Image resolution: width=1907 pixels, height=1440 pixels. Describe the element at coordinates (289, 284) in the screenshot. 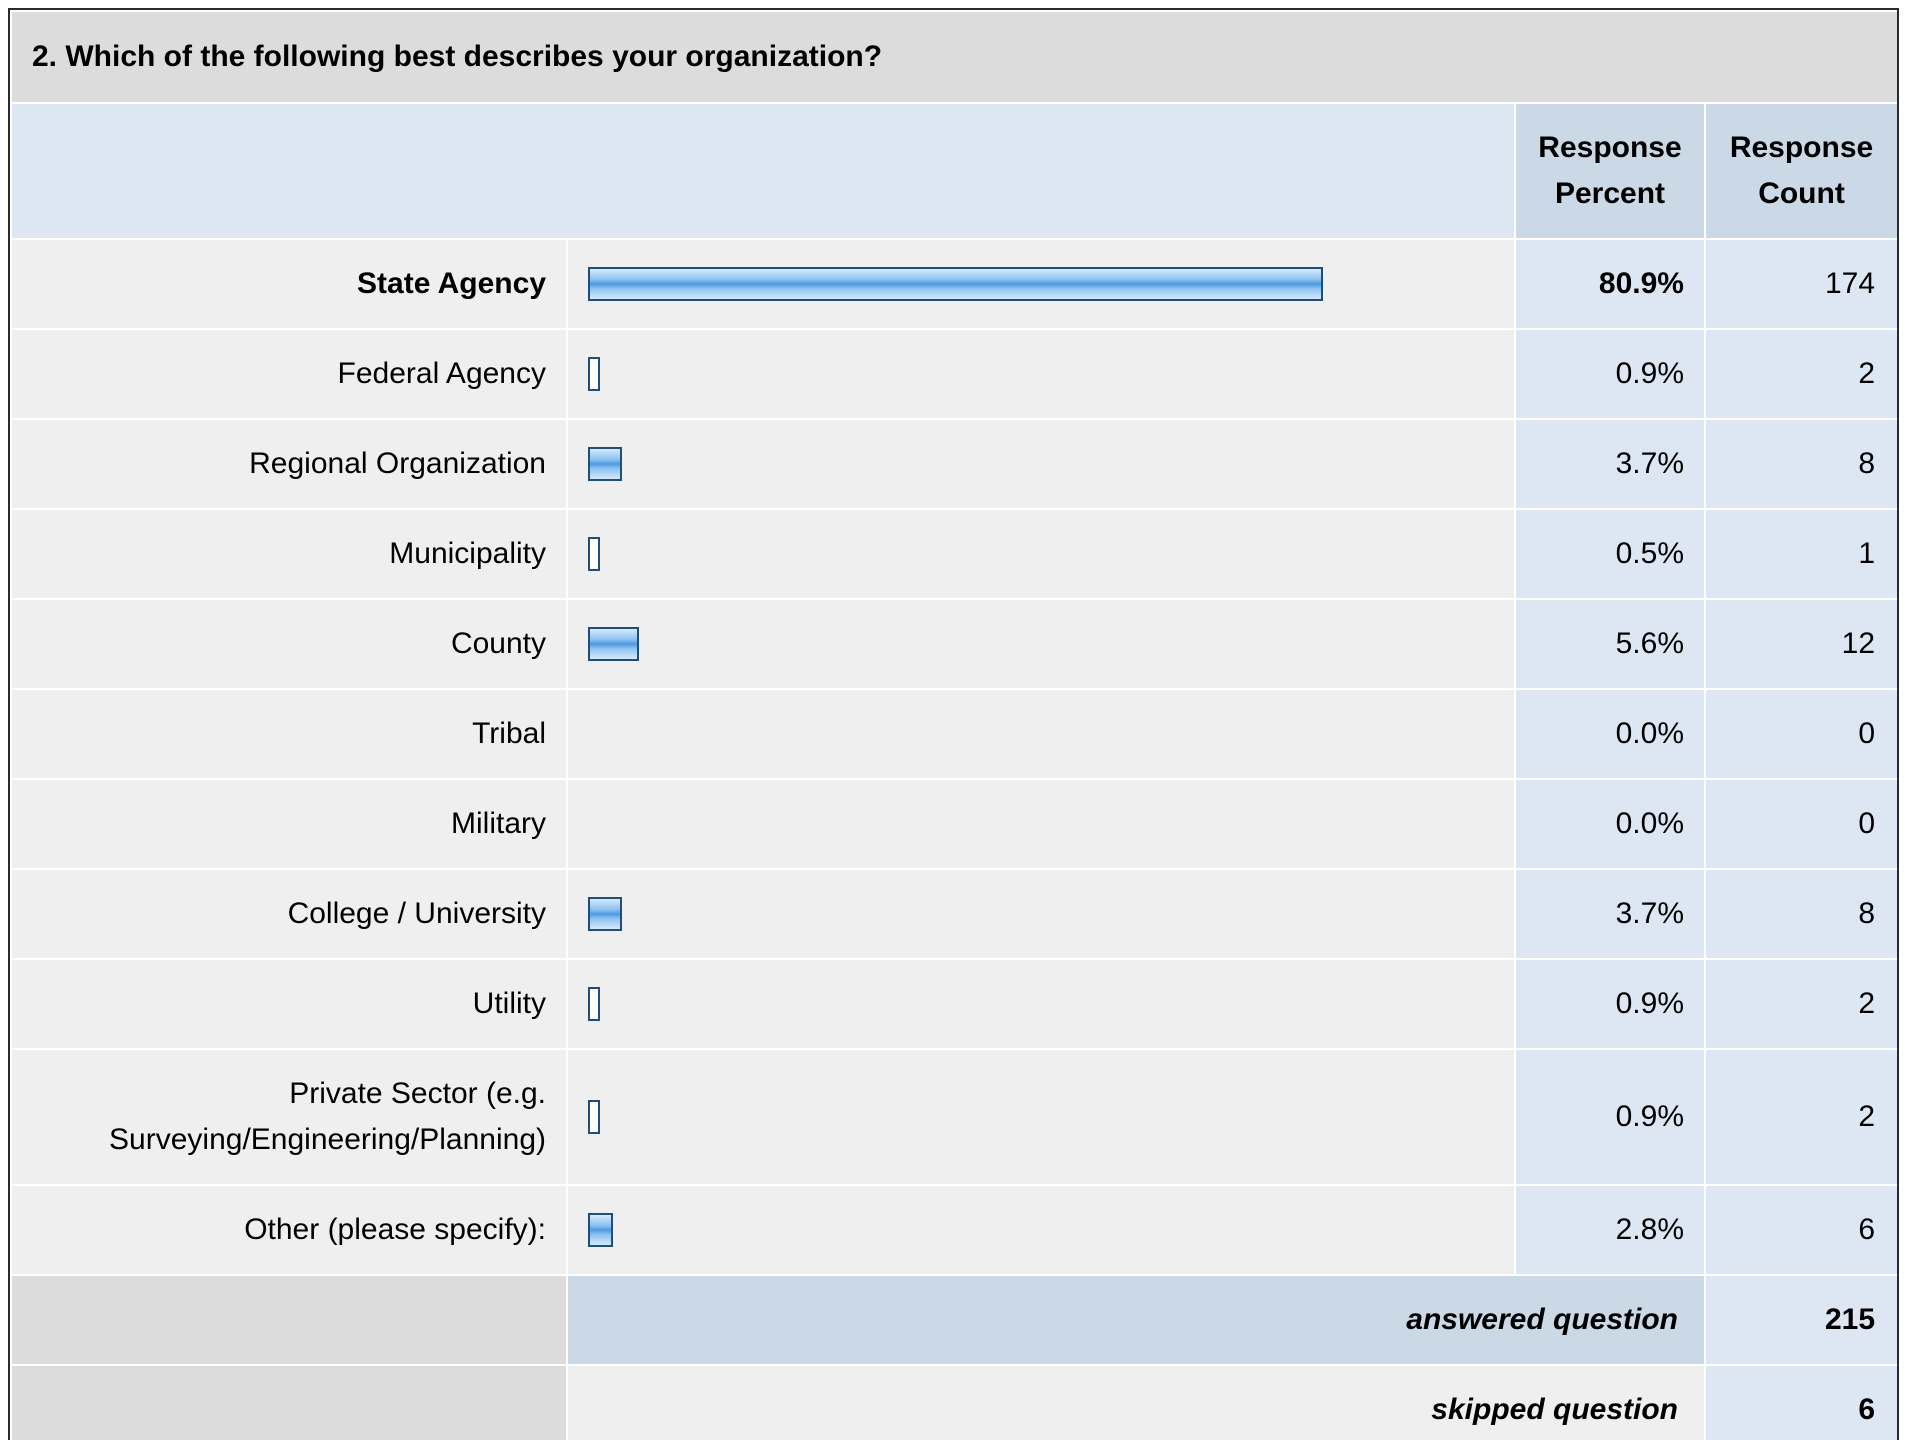

I see `answer-label: State Agency` at that location.